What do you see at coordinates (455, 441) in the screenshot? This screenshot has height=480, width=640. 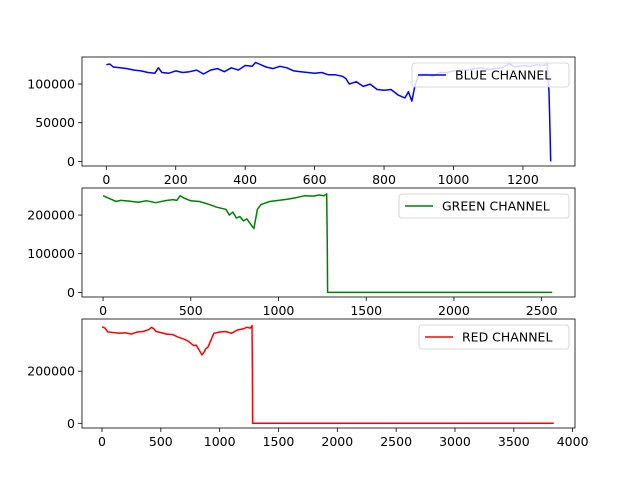 I see `x-tick-label: 3000` at bounding box center [455, 441].